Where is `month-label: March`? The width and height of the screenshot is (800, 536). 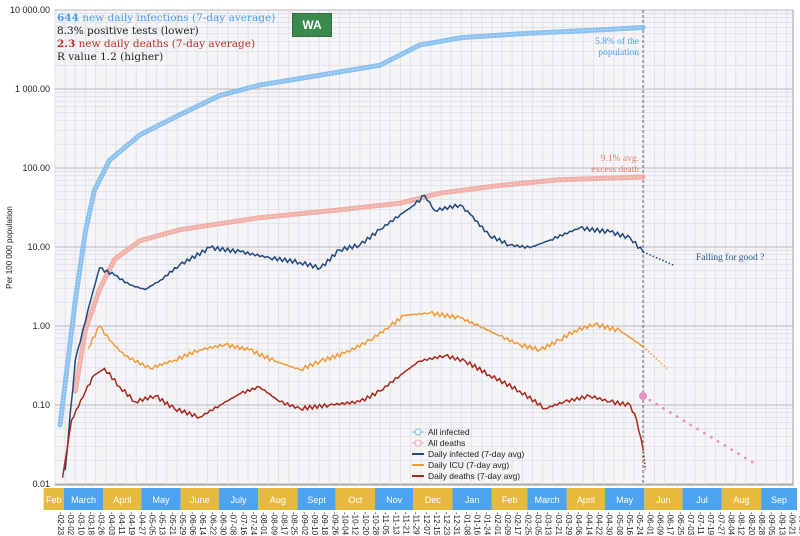
month-label: March is located at coordinates (83, 500).